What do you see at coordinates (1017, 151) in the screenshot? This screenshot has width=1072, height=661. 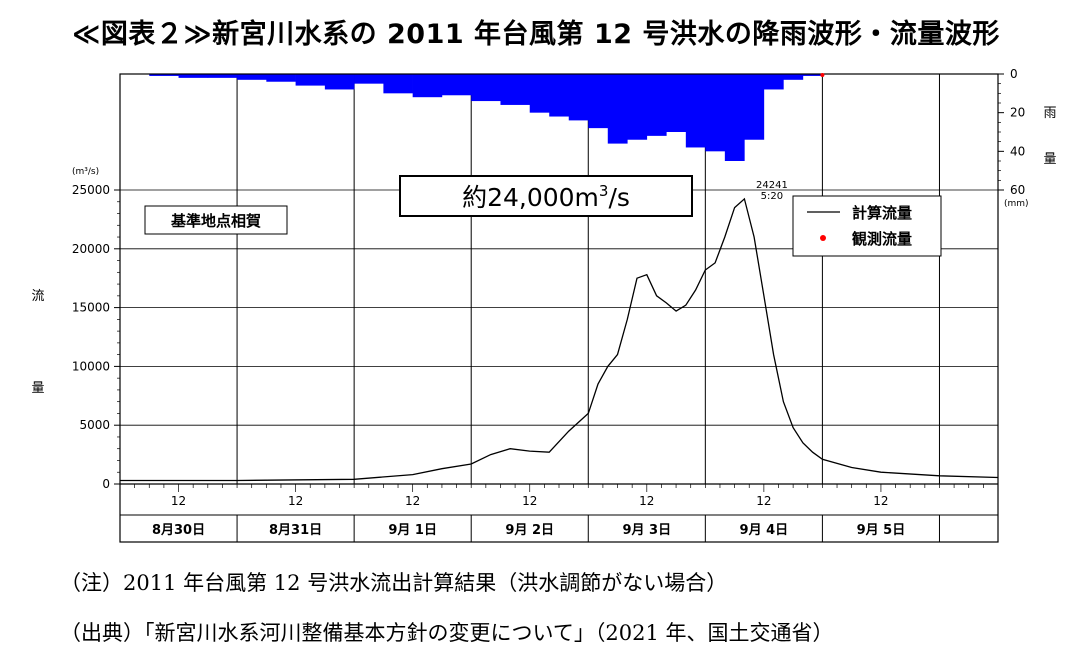 I see `rain-tick-label: 40` at bounding box center [1017, 151].